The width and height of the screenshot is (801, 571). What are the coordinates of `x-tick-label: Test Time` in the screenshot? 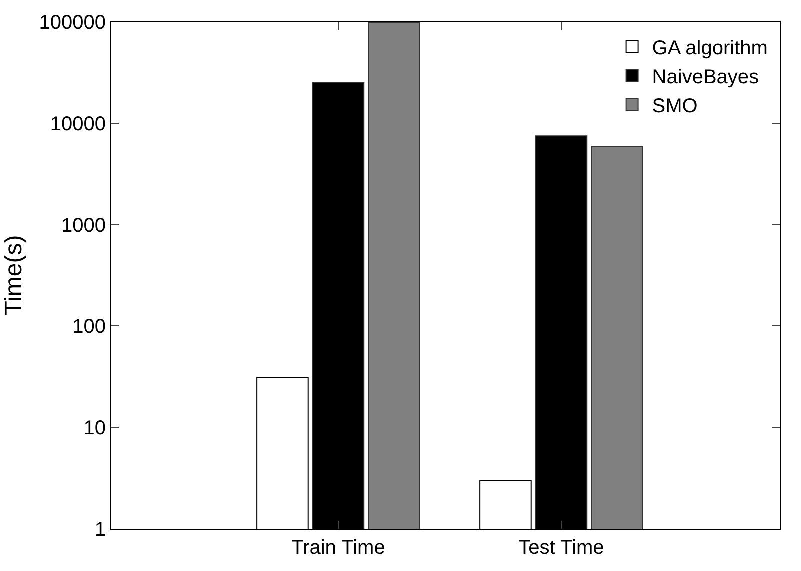 It's located at (561, 548).